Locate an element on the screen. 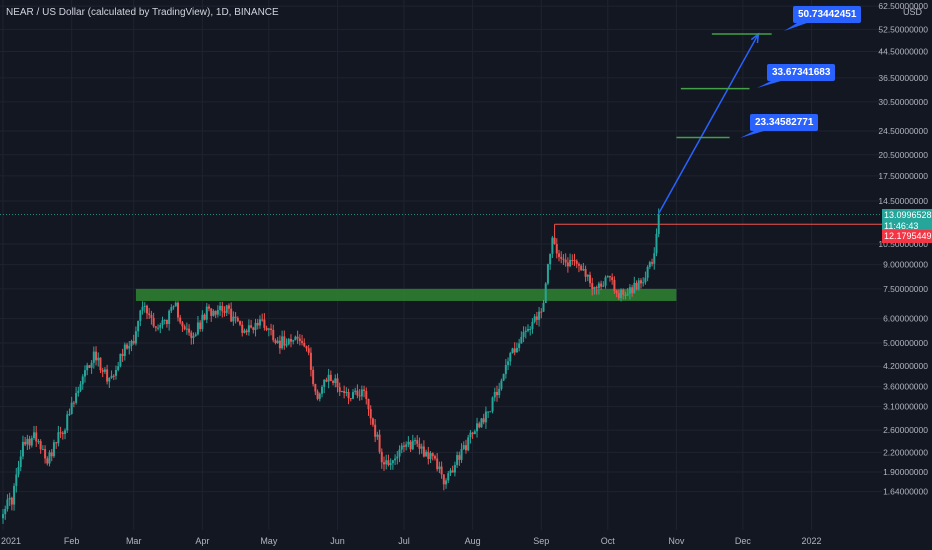 Image resolution: width=932 pixels, height=550 pixels. target-label-2: 33.67341683 is located at coordinates (801, 72).